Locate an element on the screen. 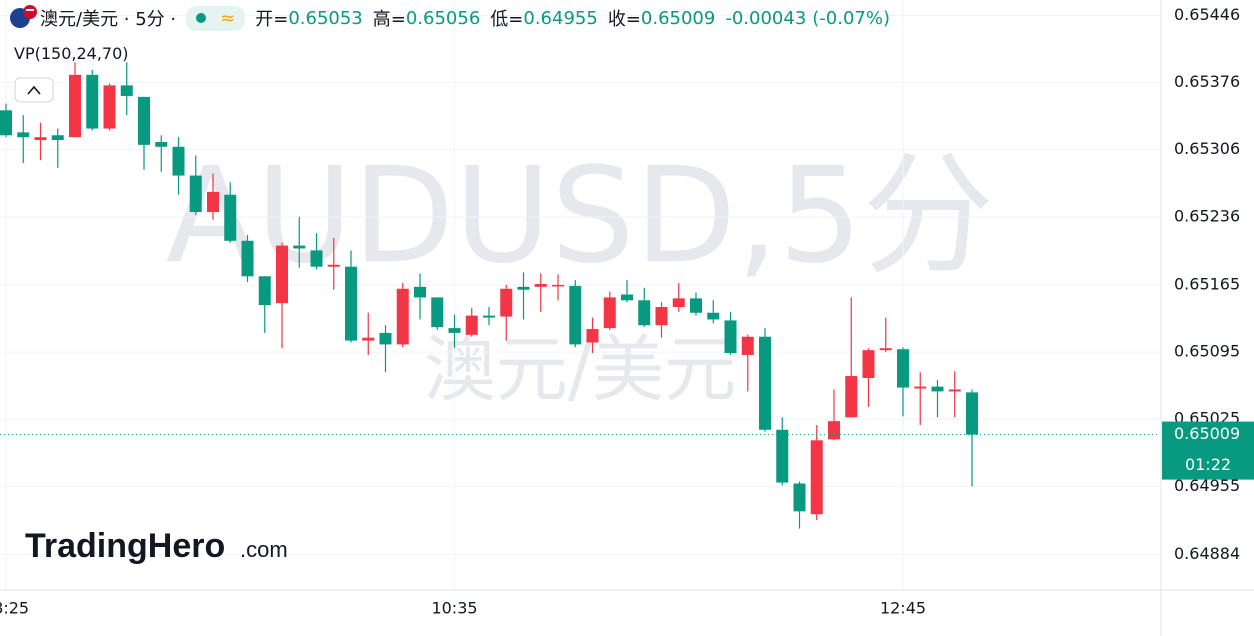 Image resolution: width=1254 pixels, height=636 pixels. change-pct: (-0.07%) is located at coordinates (851, 18).